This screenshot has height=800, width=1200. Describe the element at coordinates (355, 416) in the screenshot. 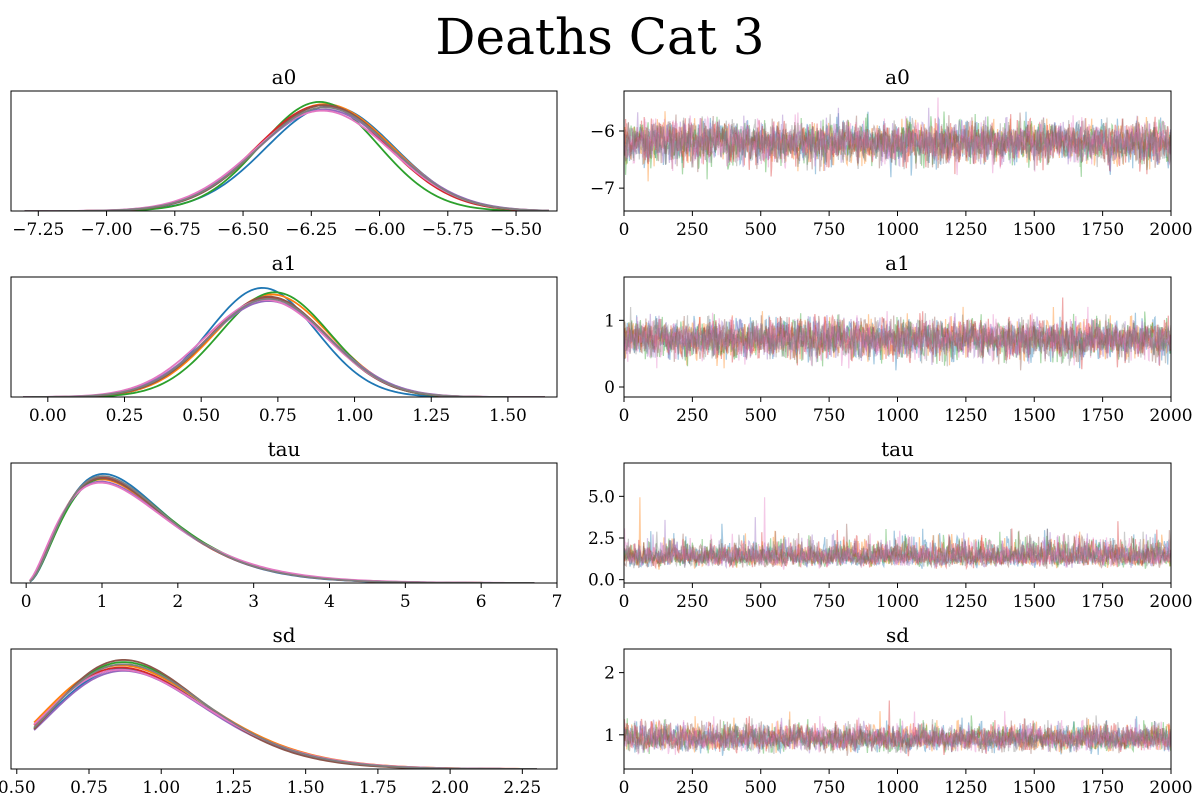

I see `x-tick-label: 1.00` at that location.